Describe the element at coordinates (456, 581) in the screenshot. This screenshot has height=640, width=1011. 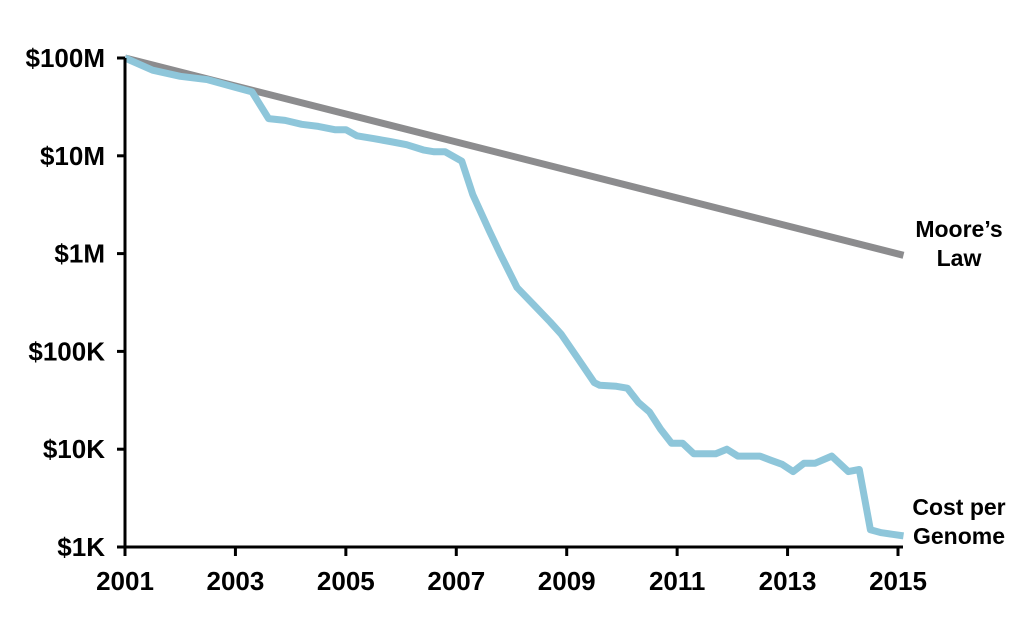
I see `x-tick-label: 2007` at that location.